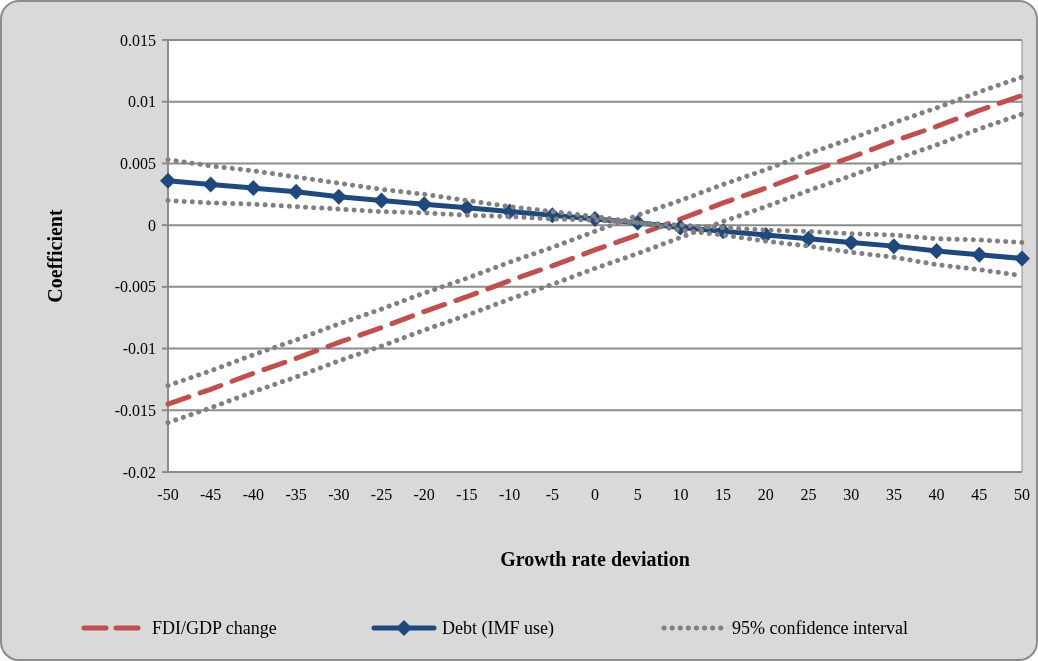 This screenshot has width=1038, height=661. I want to click on y-tick-label: -0.02, so click(139, 472).